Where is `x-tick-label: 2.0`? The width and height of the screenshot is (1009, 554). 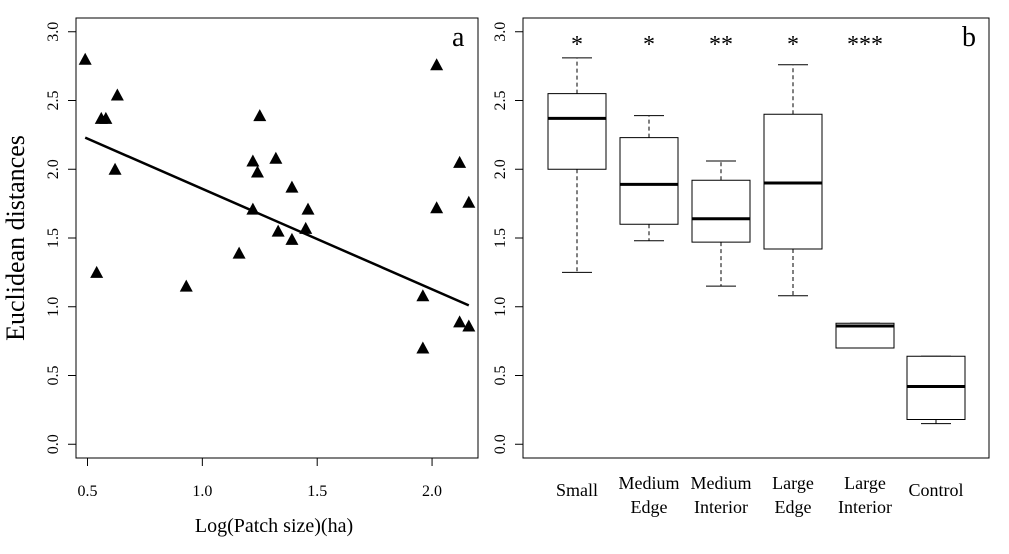
x-tick-label: 2.0 is located at coordinates (432, 491).